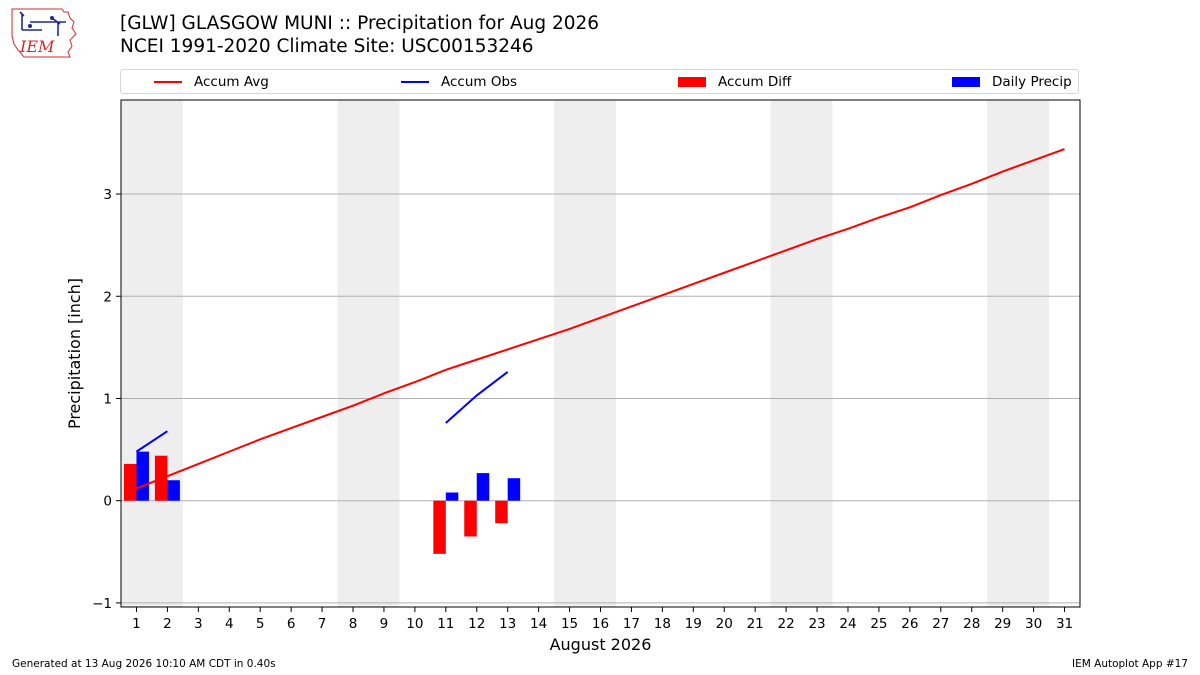 The height and width of the screenshot is (675, 1200). I want to click on legend-item-daily-precip: Daily Precip, so click(1012, 81).